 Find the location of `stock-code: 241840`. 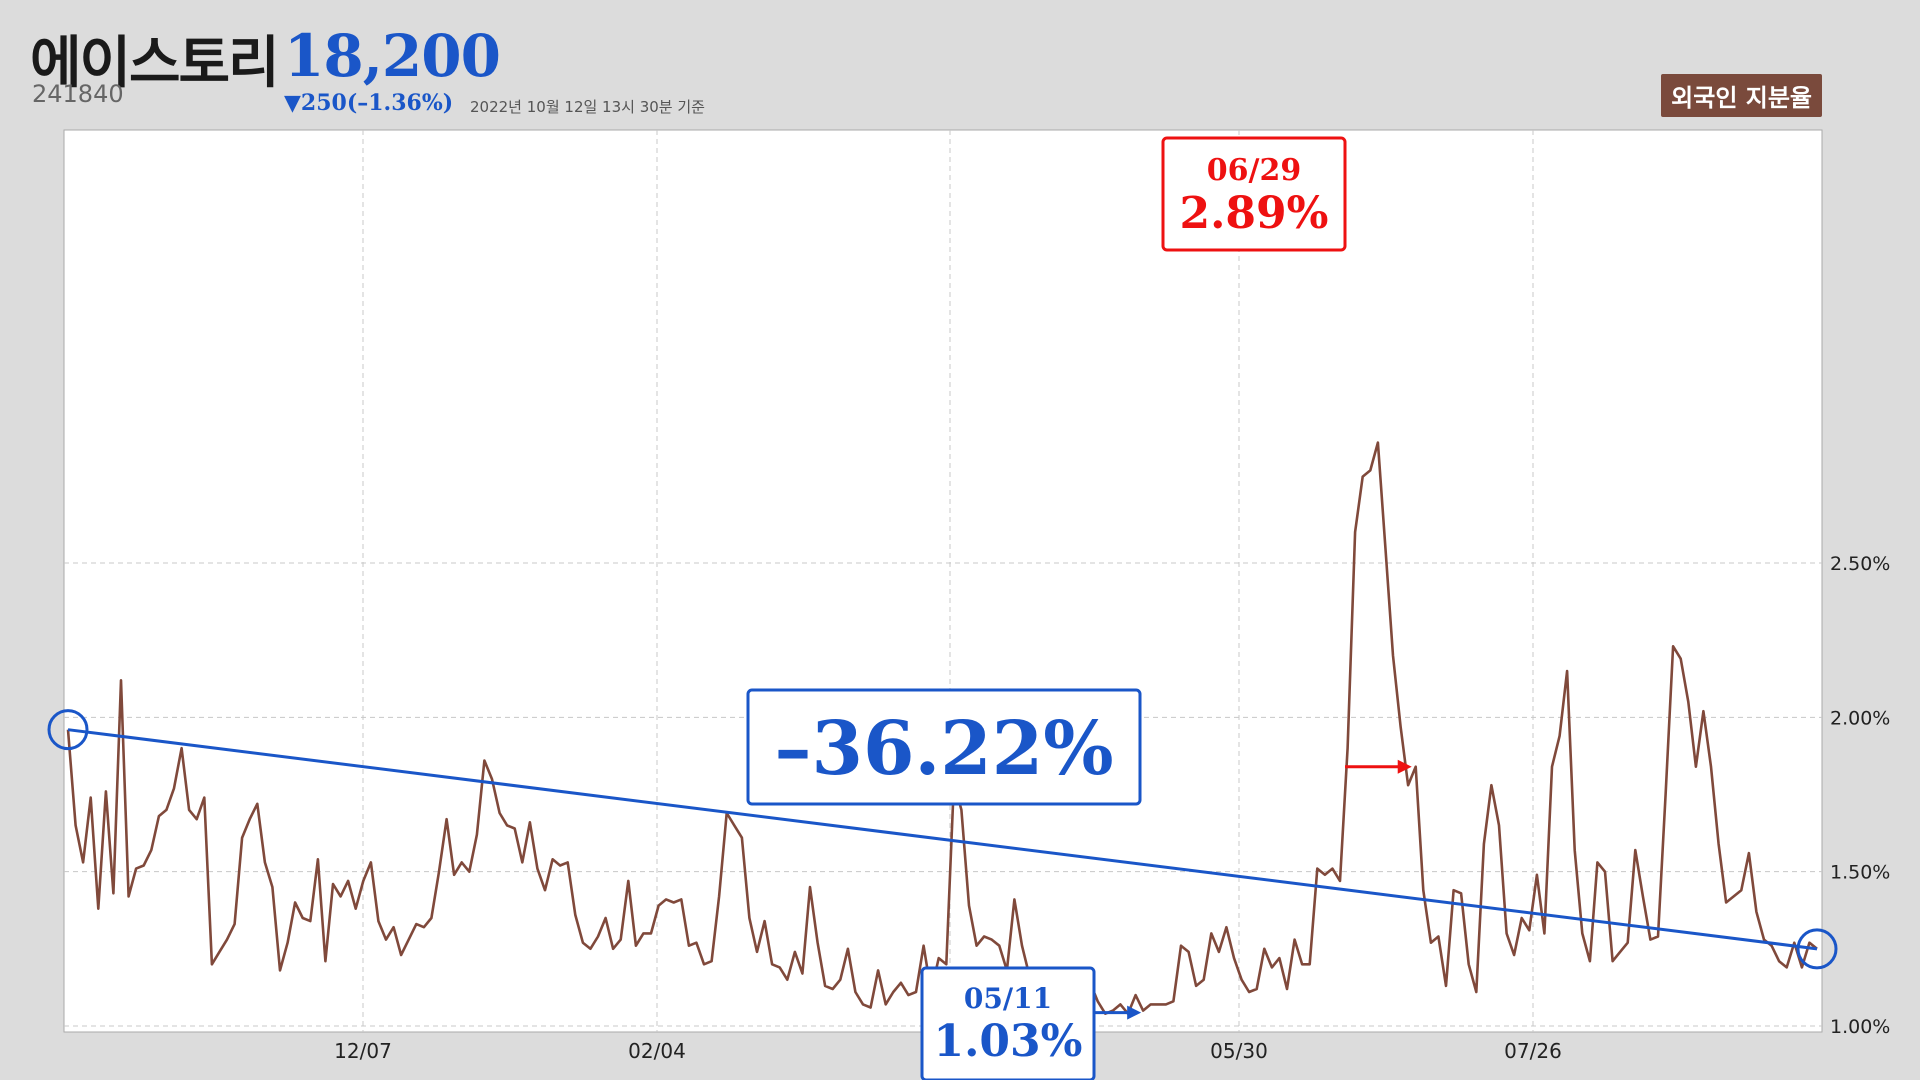

stock-code: 241840 is located at coordinates (78, 94).